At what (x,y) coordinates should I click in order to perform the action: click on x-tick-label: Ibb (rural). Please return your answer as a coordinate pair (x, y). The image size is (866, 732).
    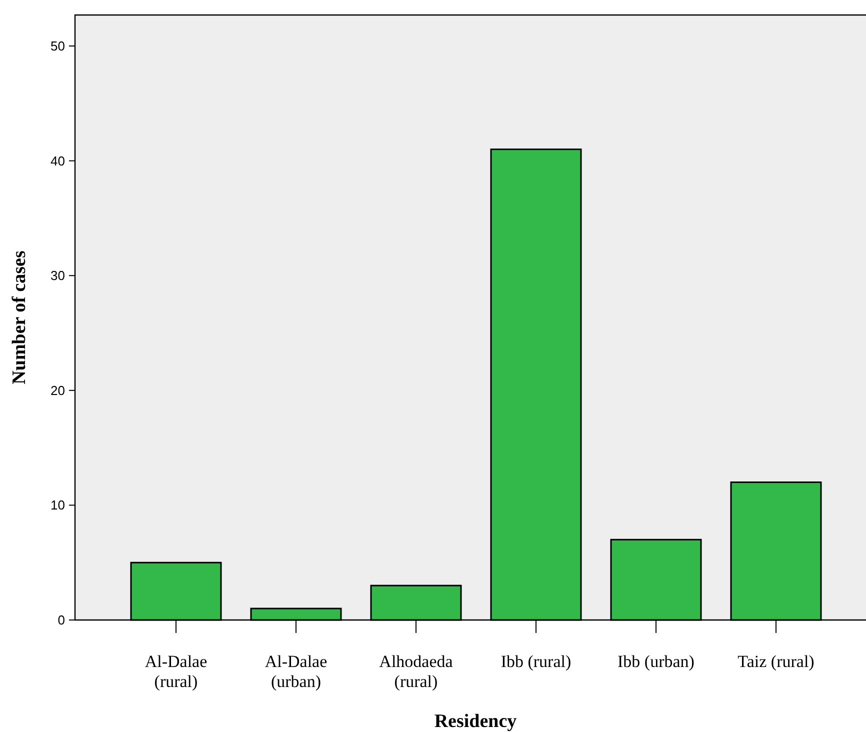
    Looking at the image, I should click on (536, 661).